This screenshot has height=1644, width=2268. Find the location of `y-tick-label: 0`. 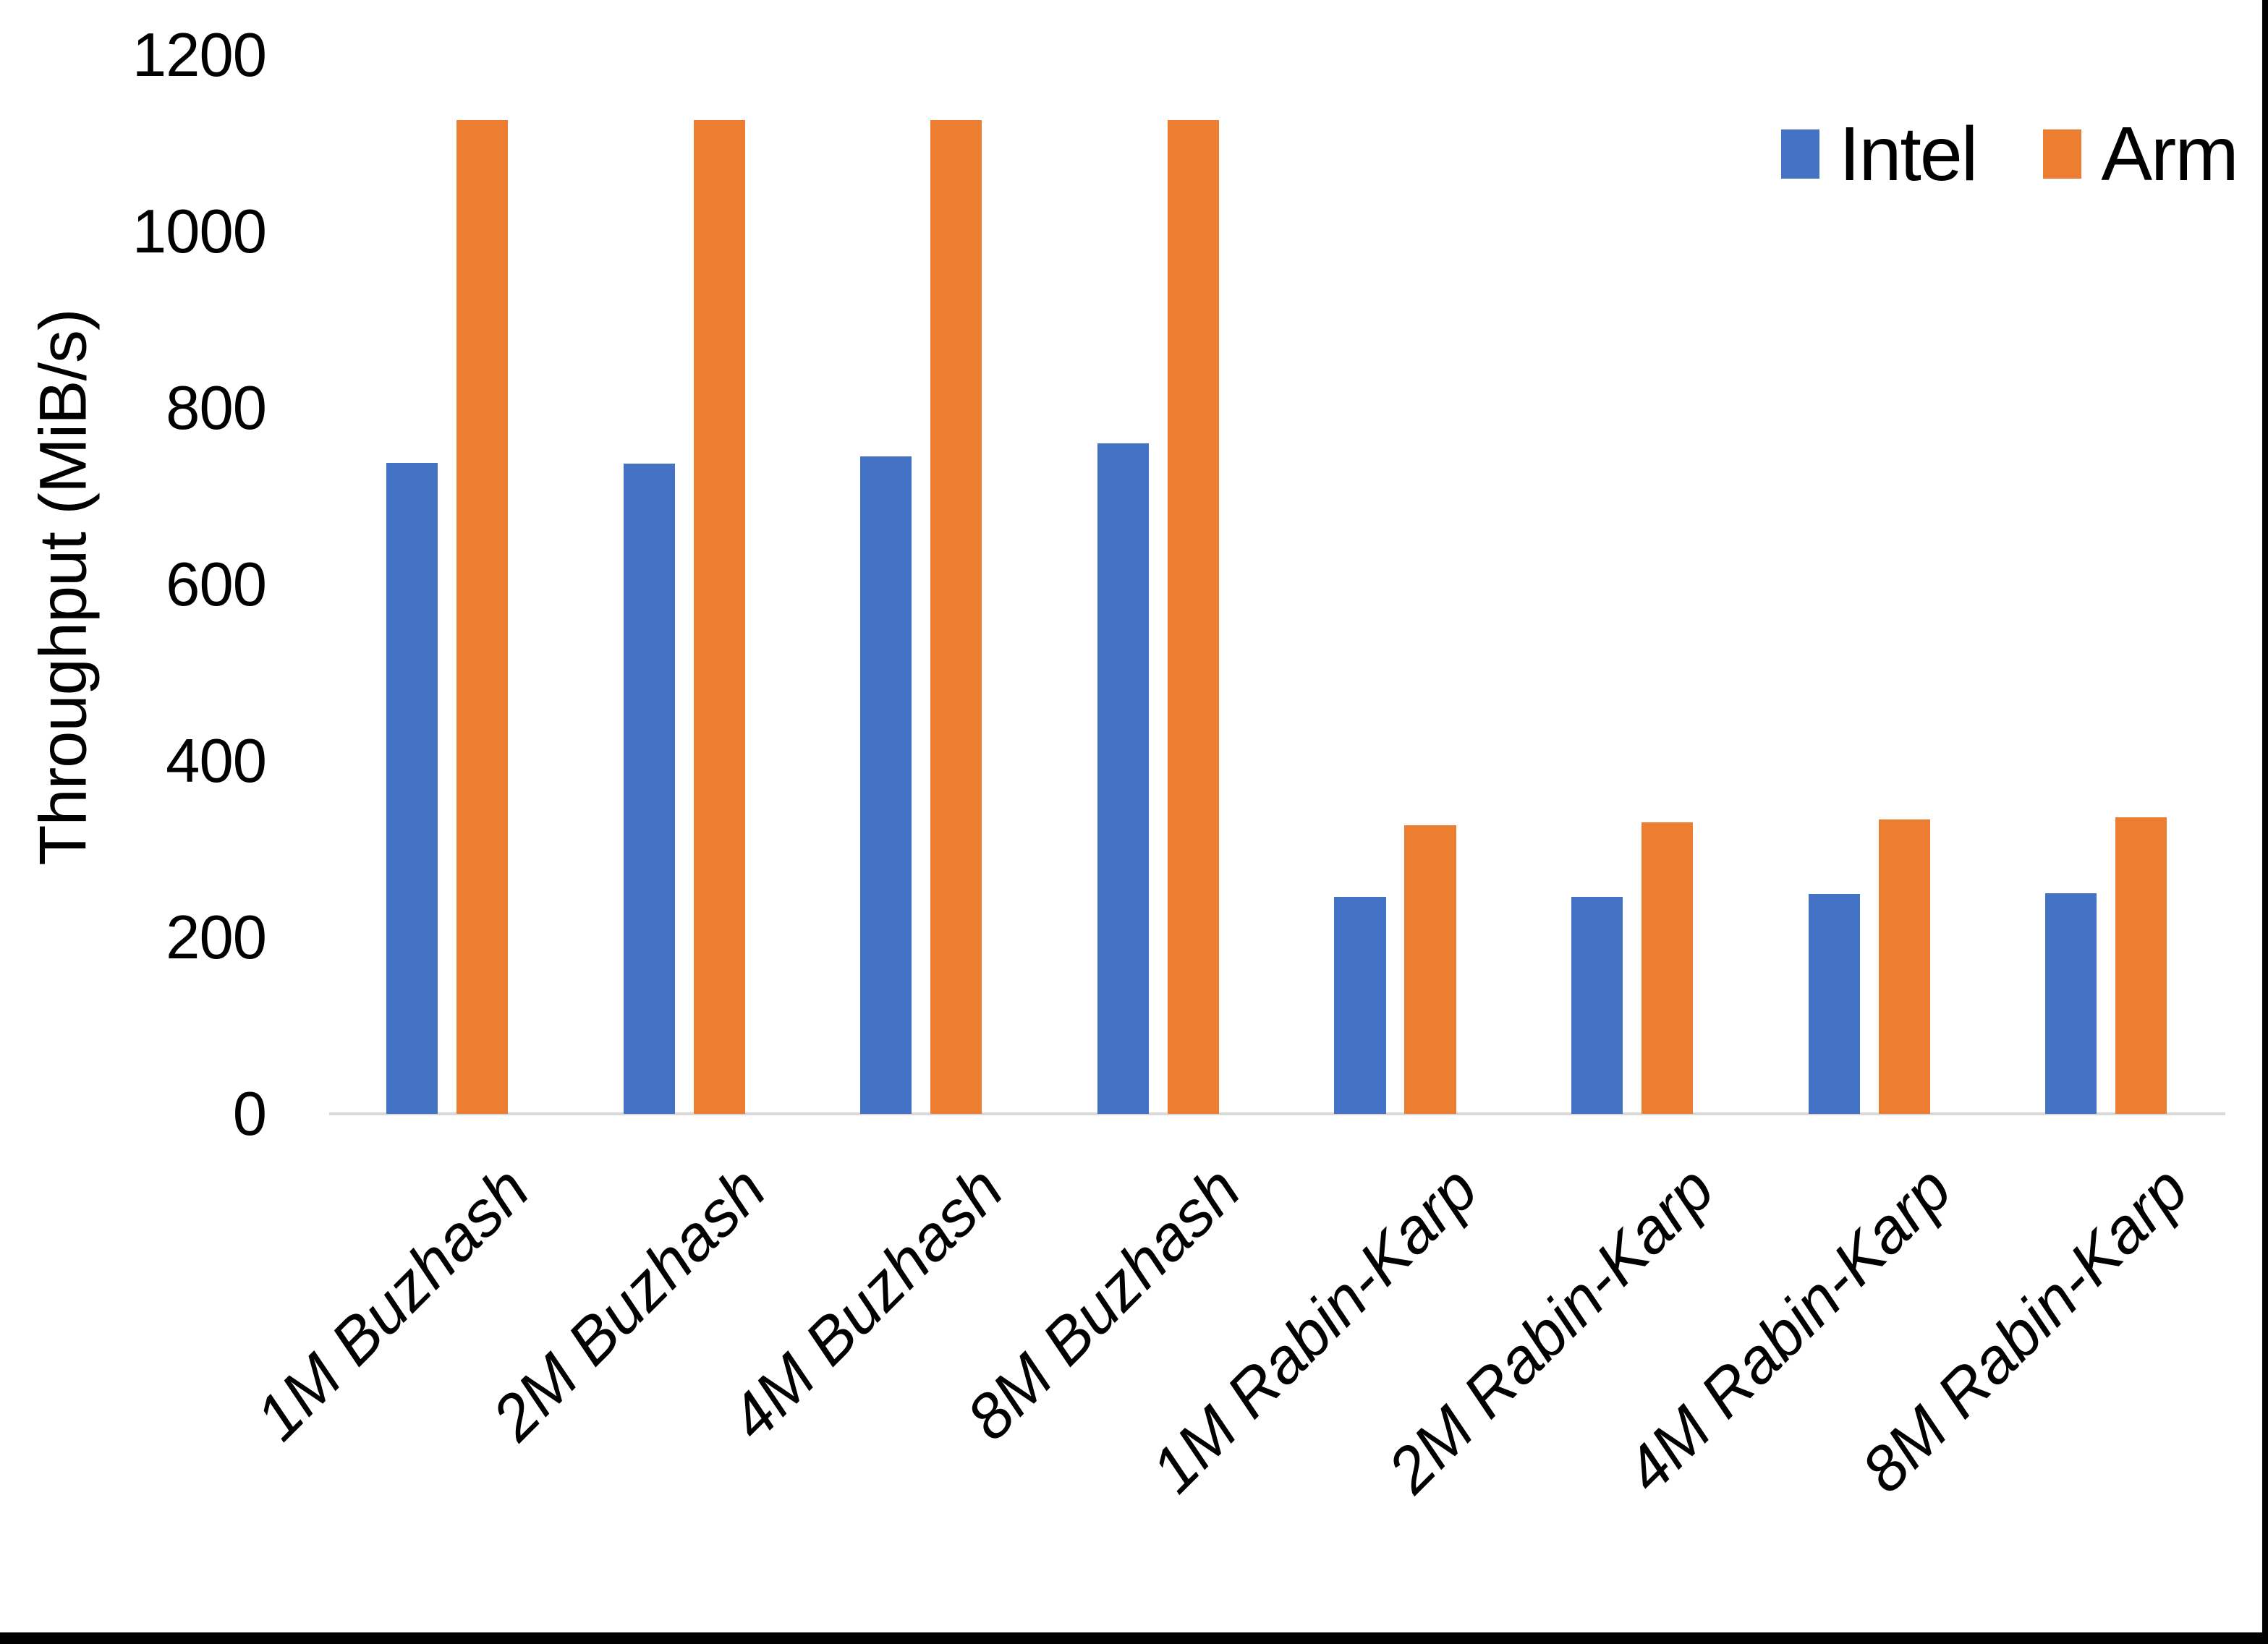

y-tick-label: 0 is located at coordinates (249, 1114).